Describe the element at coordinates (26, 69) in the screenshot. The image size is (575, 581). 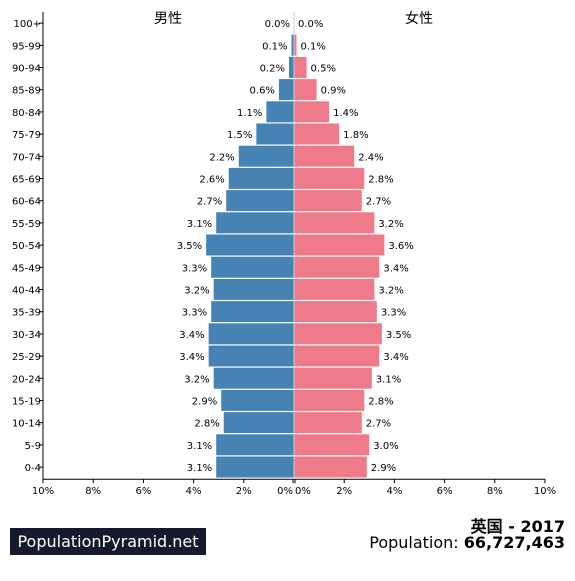
I see `age-group-label: 90-94` at that location.